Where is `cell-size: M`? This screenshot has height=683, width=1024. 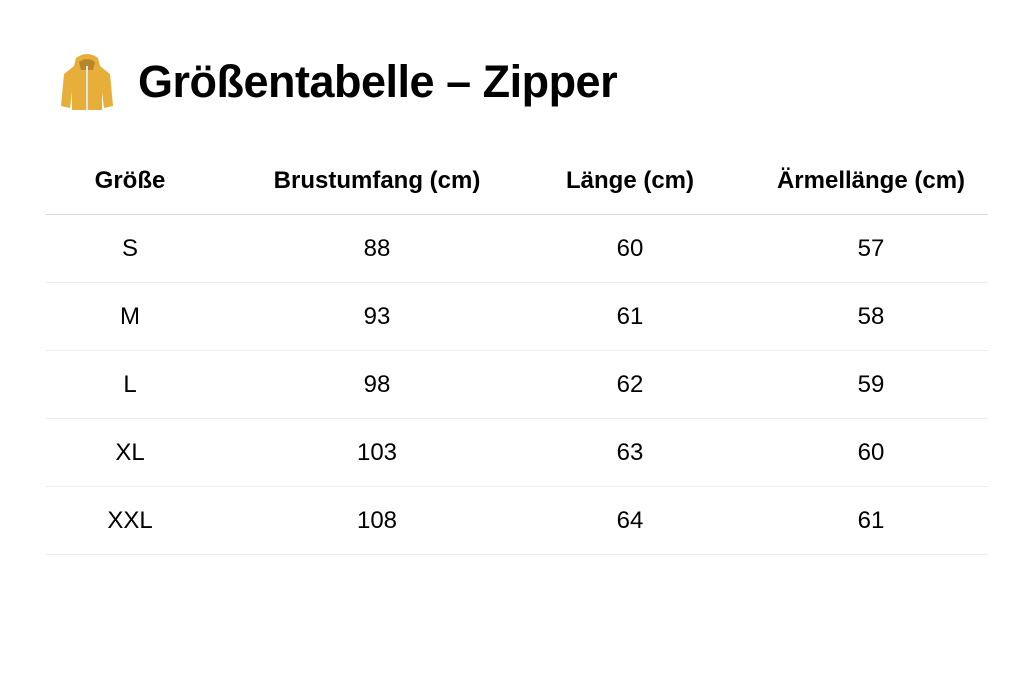 cell-size: M is located at coordinates (130, 316).